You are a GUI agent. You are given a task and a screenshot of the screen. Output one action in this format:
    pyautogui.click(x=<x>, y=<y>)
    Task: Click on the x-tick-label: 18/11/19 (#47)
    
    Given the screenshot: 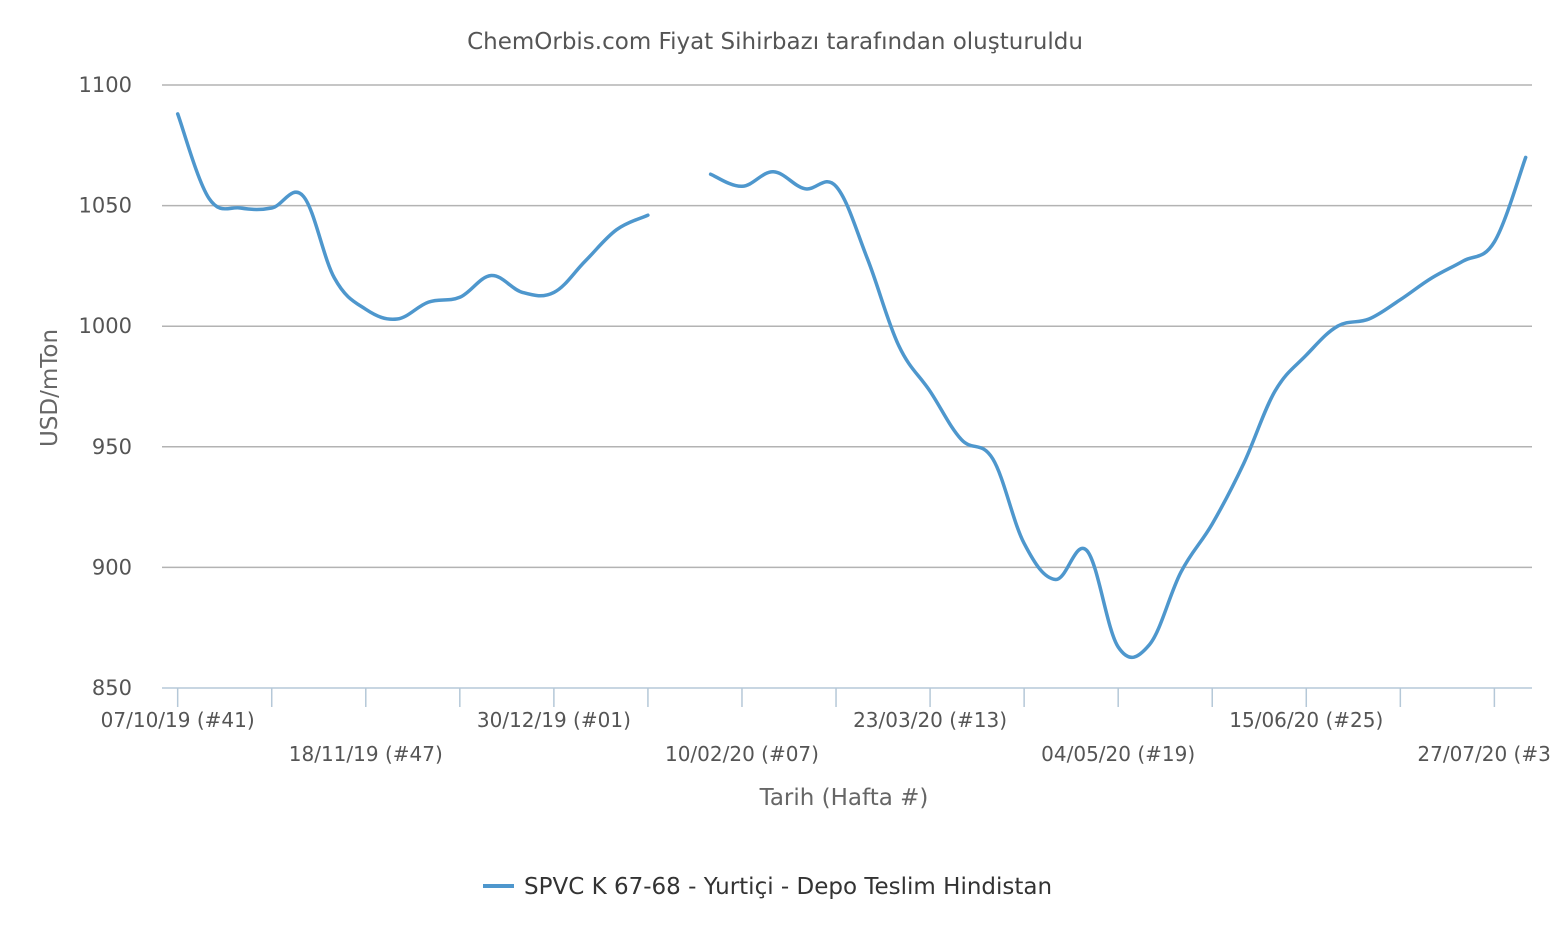 What is the action you would take?
    pyautogui.click(x=366, y=754)
    